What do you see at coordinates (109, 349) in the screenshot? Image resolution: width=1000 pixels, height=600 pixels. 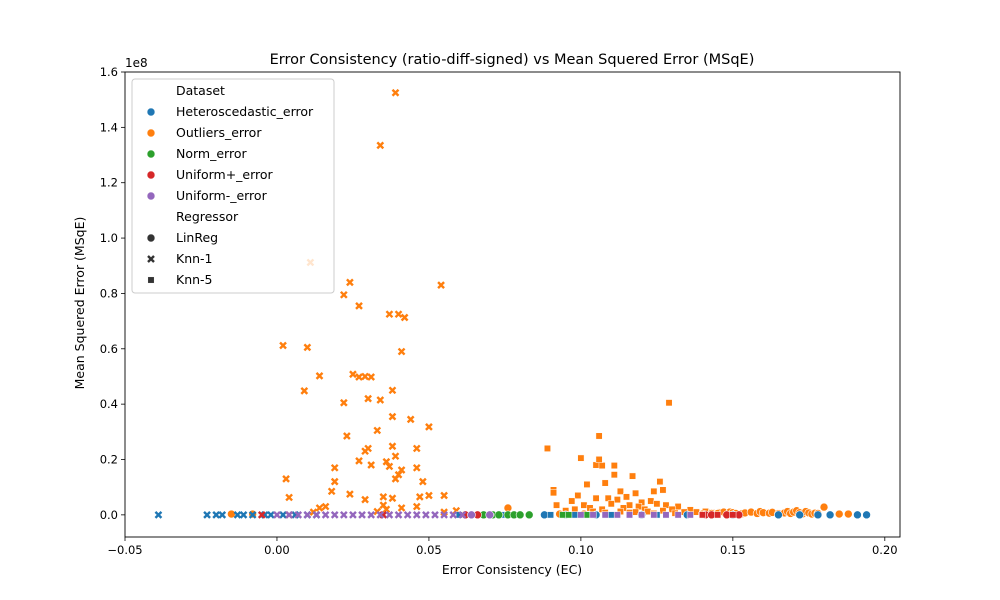 I see `y-tick-label: 0.6` at bounding box center [109, 349].